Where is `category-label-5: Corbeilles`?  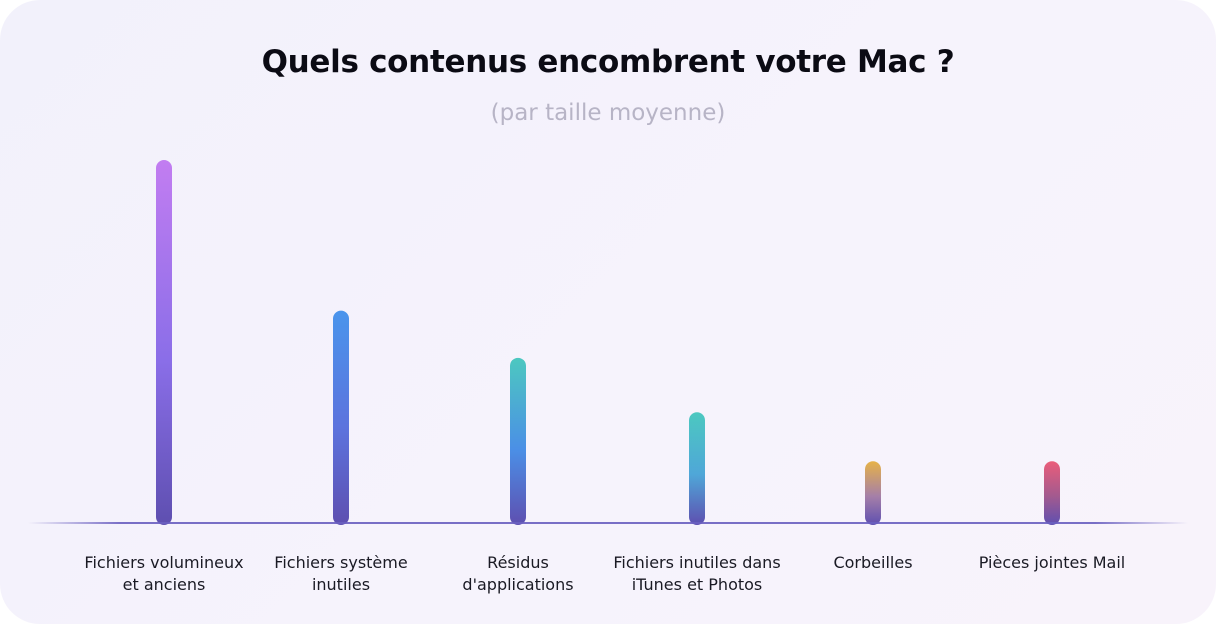 category-label-5: Corbeilles is located at coordinates (872, 562).